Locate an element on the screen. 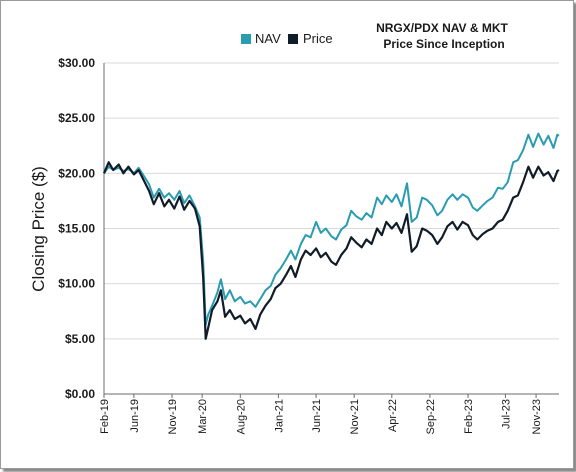 Image resolution: width=576 pixels, height=472 pixels. y-tick-label: $20.00 is located at coordinates (76, 173).